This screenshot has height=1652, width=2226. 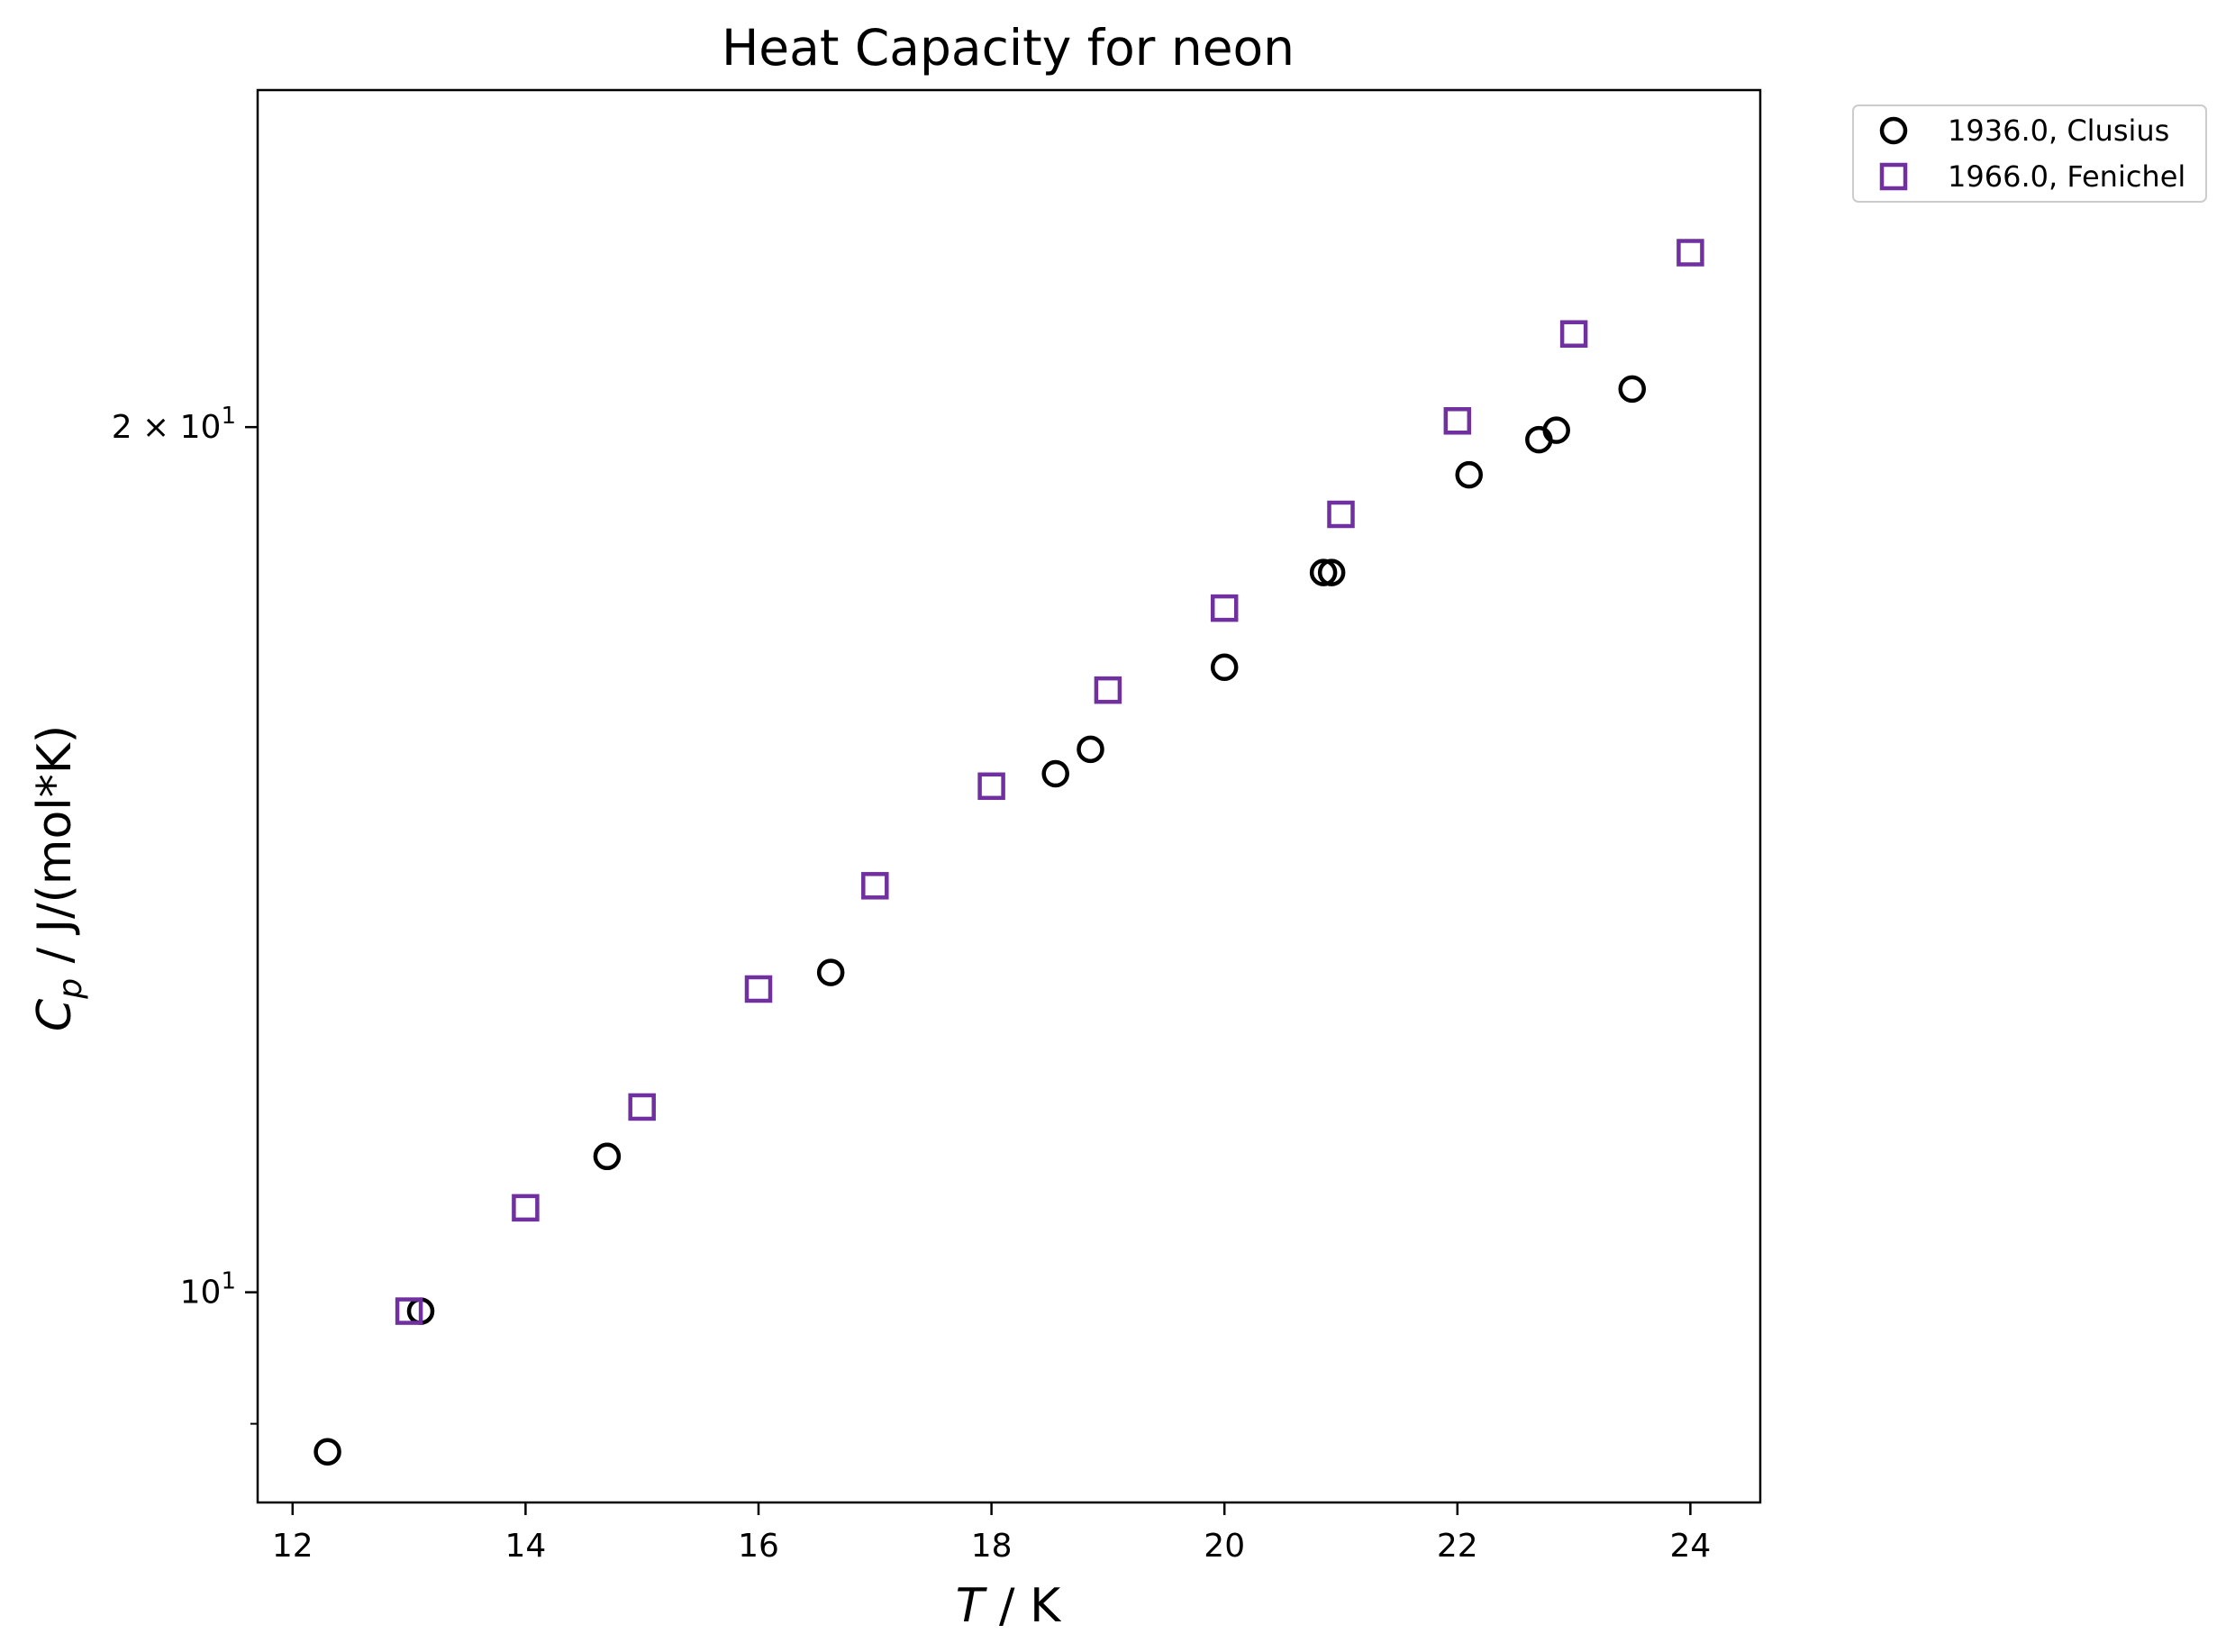 I want to click on y-tick-label: 2 × 10¹, so click(x=174, y=424).